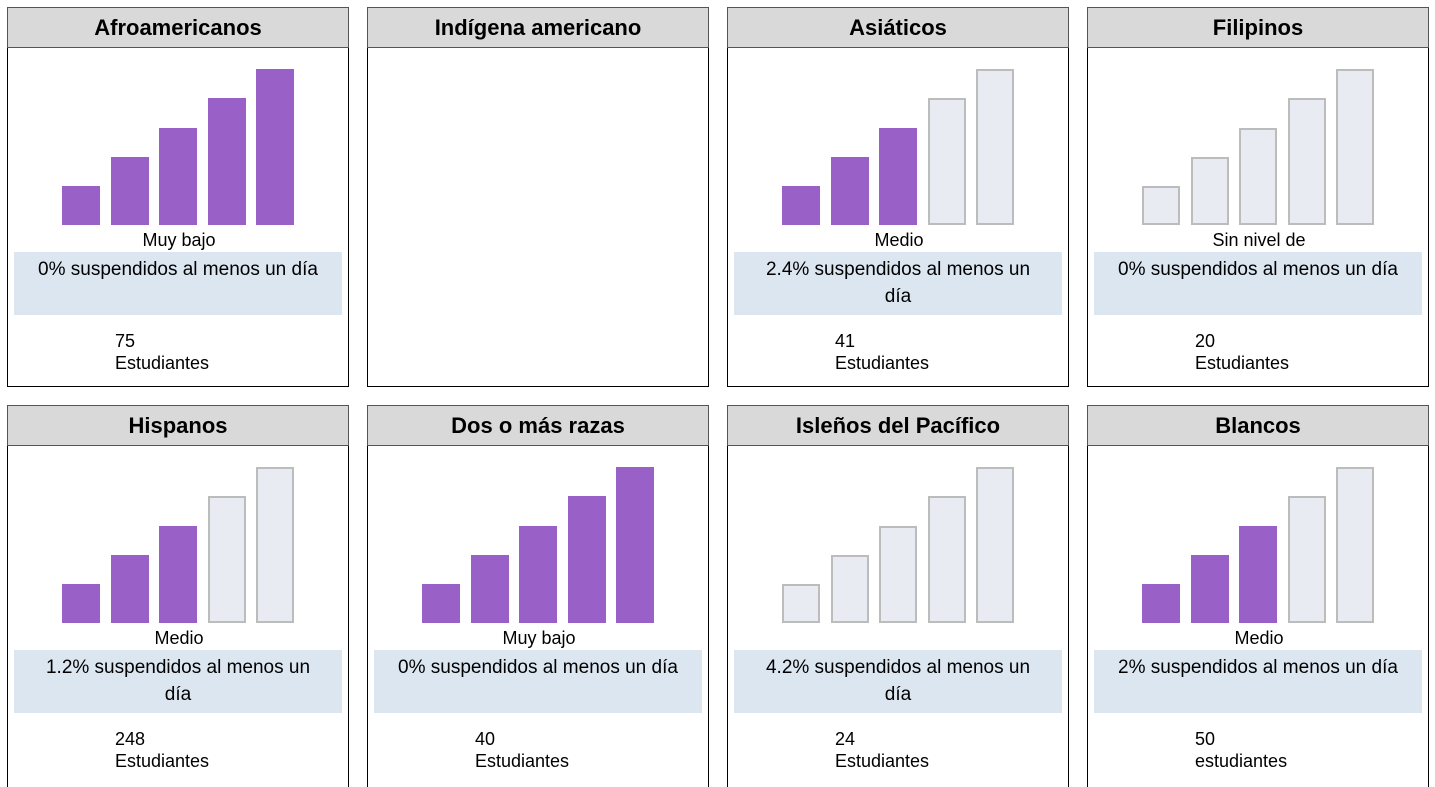  Describe the element at coordinates (882, 352) in the screenshot. I see `student-count: 41 Estudiantes` at that location.